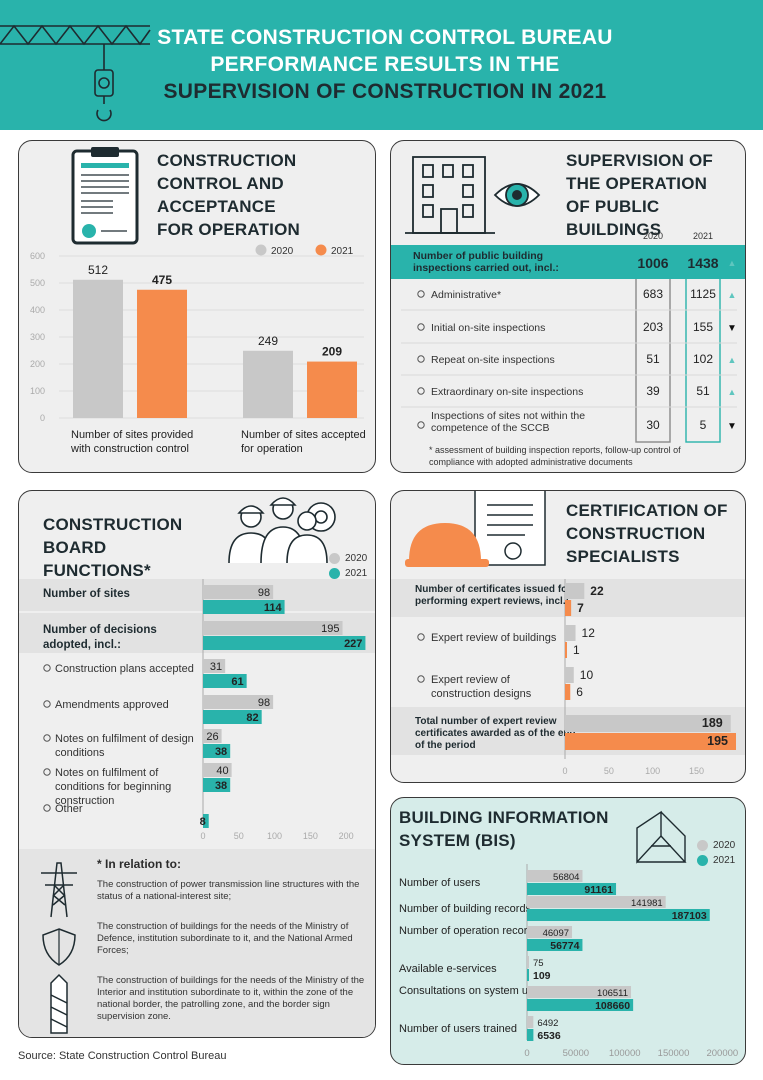 The height and width of the screenshot is (1080, 763). What do you see at coordinates (98, 270) in the screenshot?
I see `bar-value-label: 512` at bounding box center [98, 270].